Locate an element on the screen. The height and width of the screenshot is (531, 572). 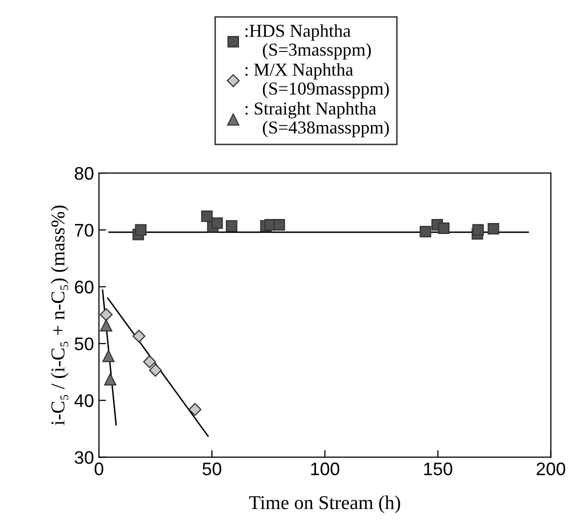
y-tick-label: 30 is located at coordinates (84, 457).